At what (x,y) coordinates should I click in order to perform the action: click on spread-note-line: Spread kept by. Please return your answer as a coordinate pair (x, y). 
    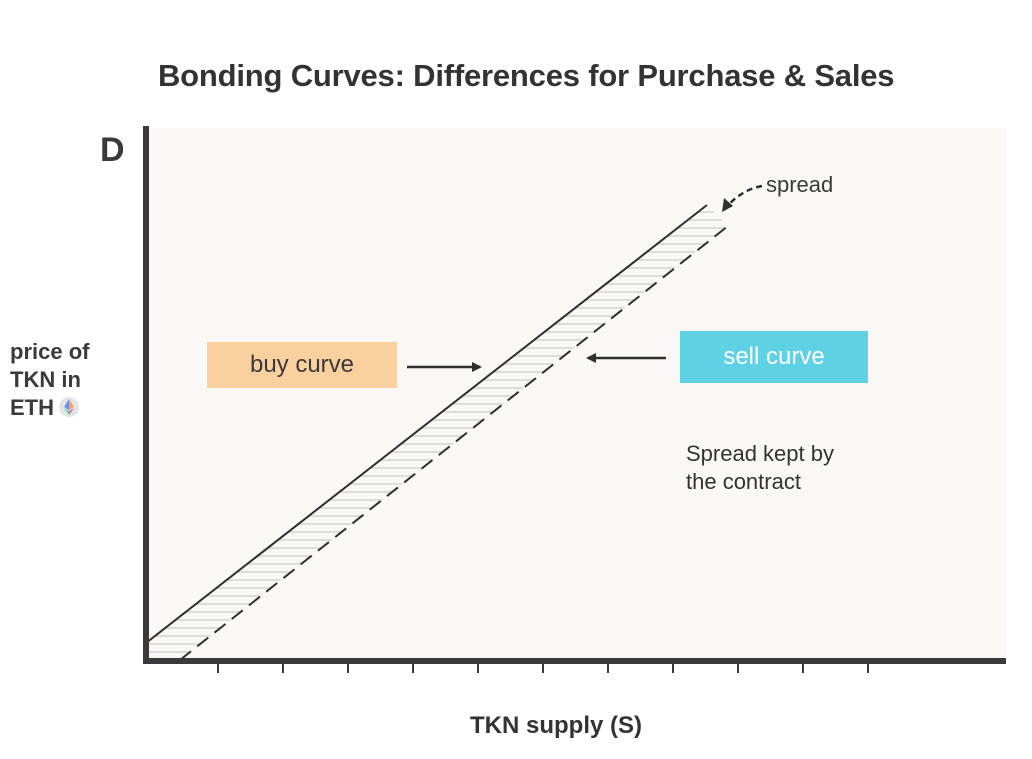
    Looking at the image, I should click on (760, 453).